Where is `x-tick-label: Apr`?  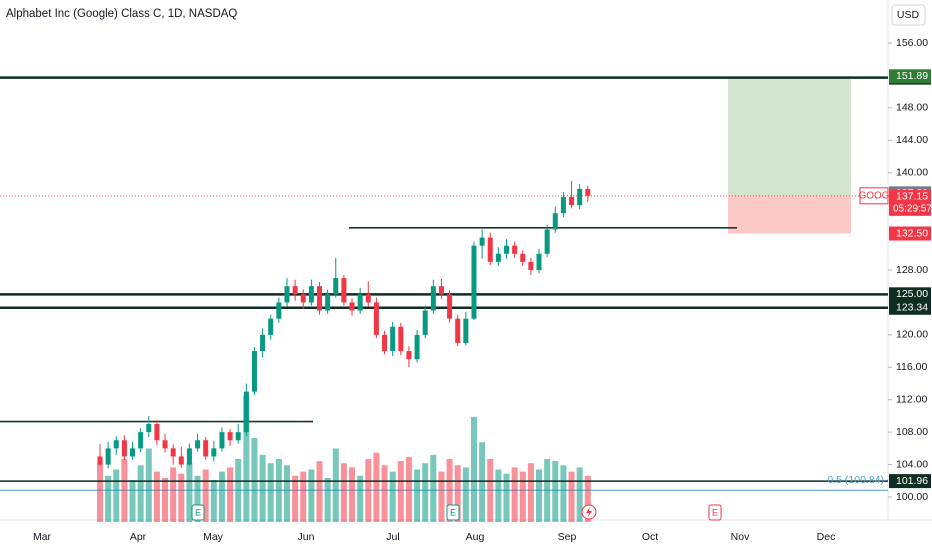
x-tick-label: Apr is located at coordinates (138, 537).